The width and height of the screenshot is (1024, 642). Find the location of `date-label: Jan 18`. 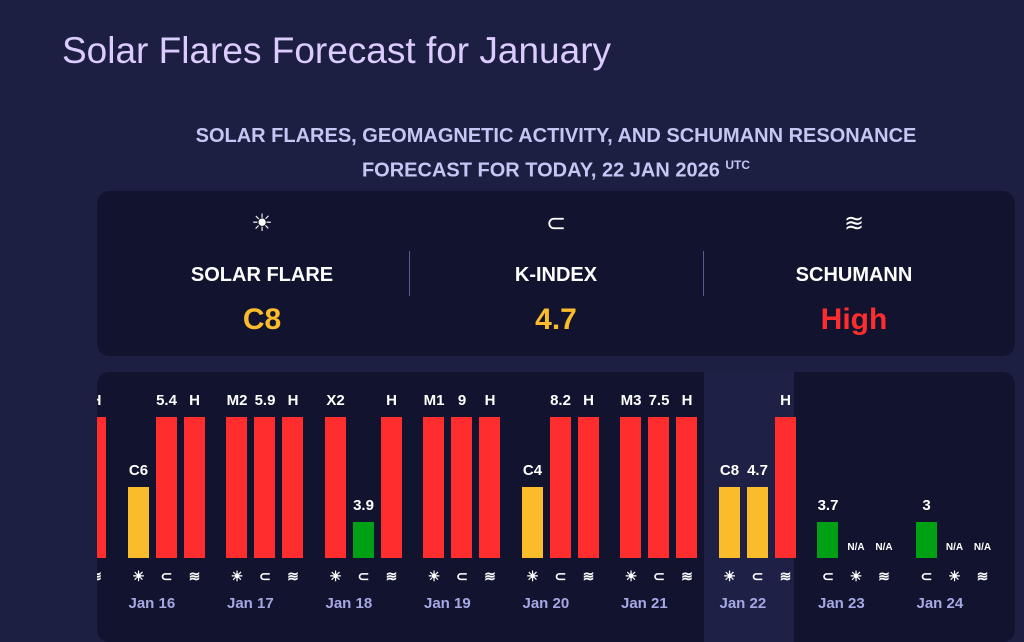

date-label: Jan 18 is located at coordinates (349, 603).